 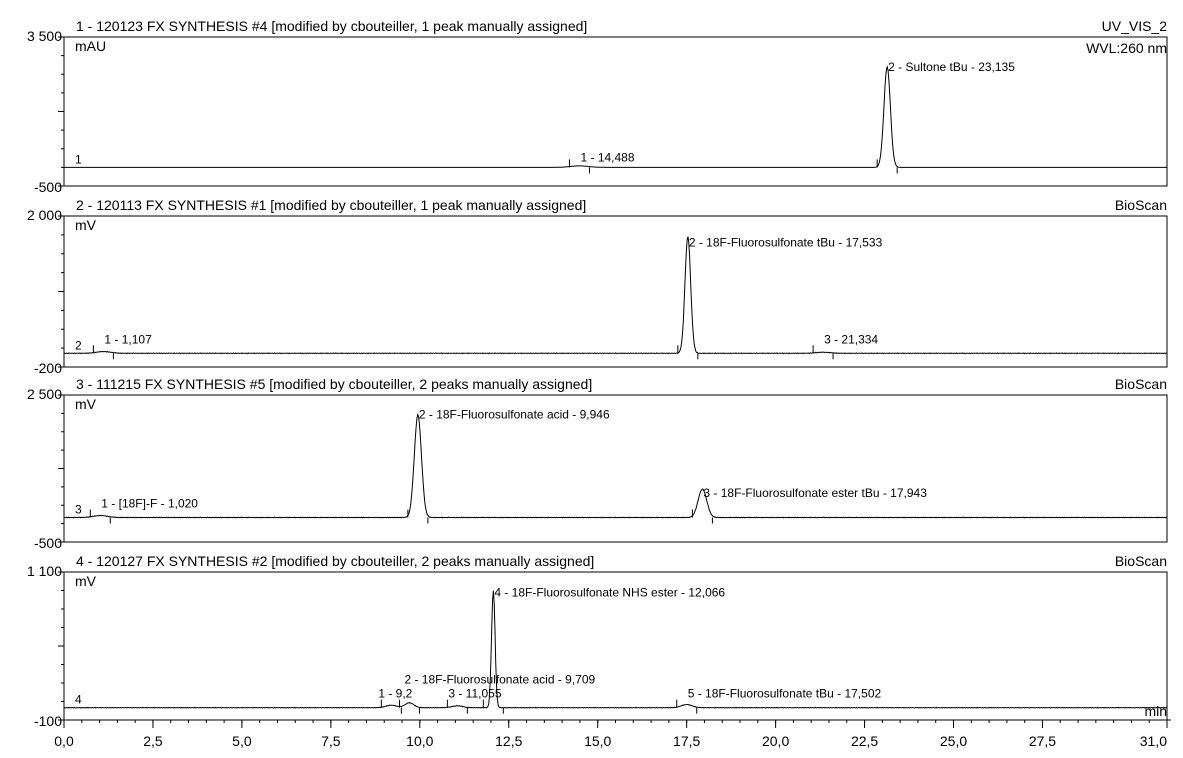 I want to click on peak-label: 3 - 11,055, so click(x=474, y=694).